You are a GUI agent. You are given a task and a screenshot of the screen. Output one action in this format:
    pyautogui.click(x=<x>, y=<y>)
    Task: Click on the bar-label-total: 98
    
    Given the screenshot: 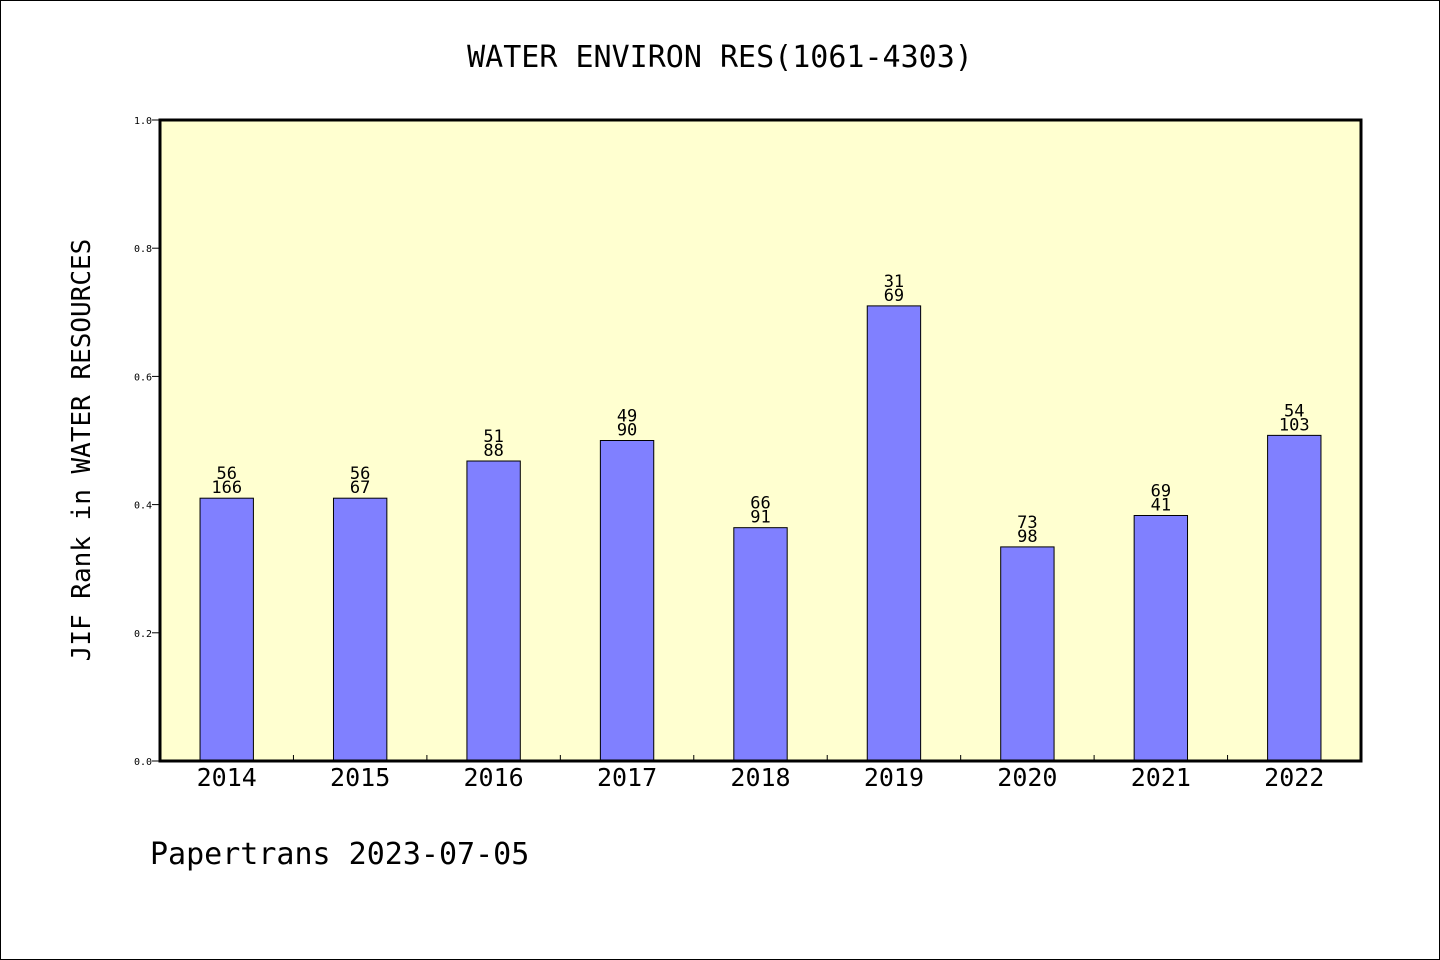 What is the action you would take?
    pyautogui.click(x=1027, y=537)
    